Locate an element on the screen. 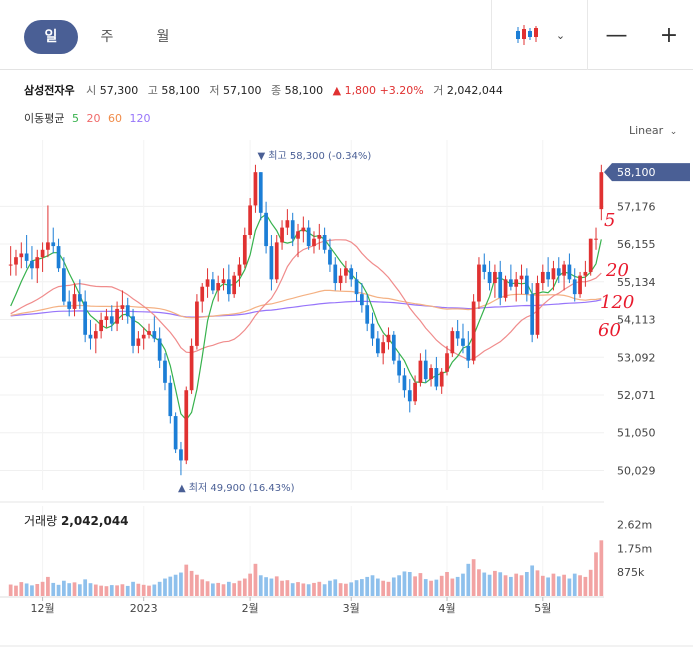 The width and height of the screenshot is (693, 651). y-tick-label: 52,071 is located at coordinates (636, 395).